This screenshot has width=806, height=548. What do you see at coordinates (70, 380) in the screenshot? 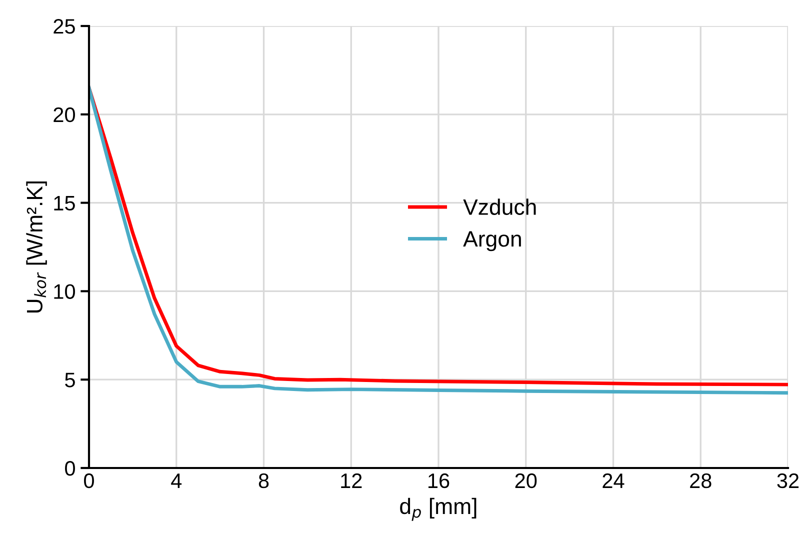
I see `y-tick-label: 5` at bounding box center [70, 380].